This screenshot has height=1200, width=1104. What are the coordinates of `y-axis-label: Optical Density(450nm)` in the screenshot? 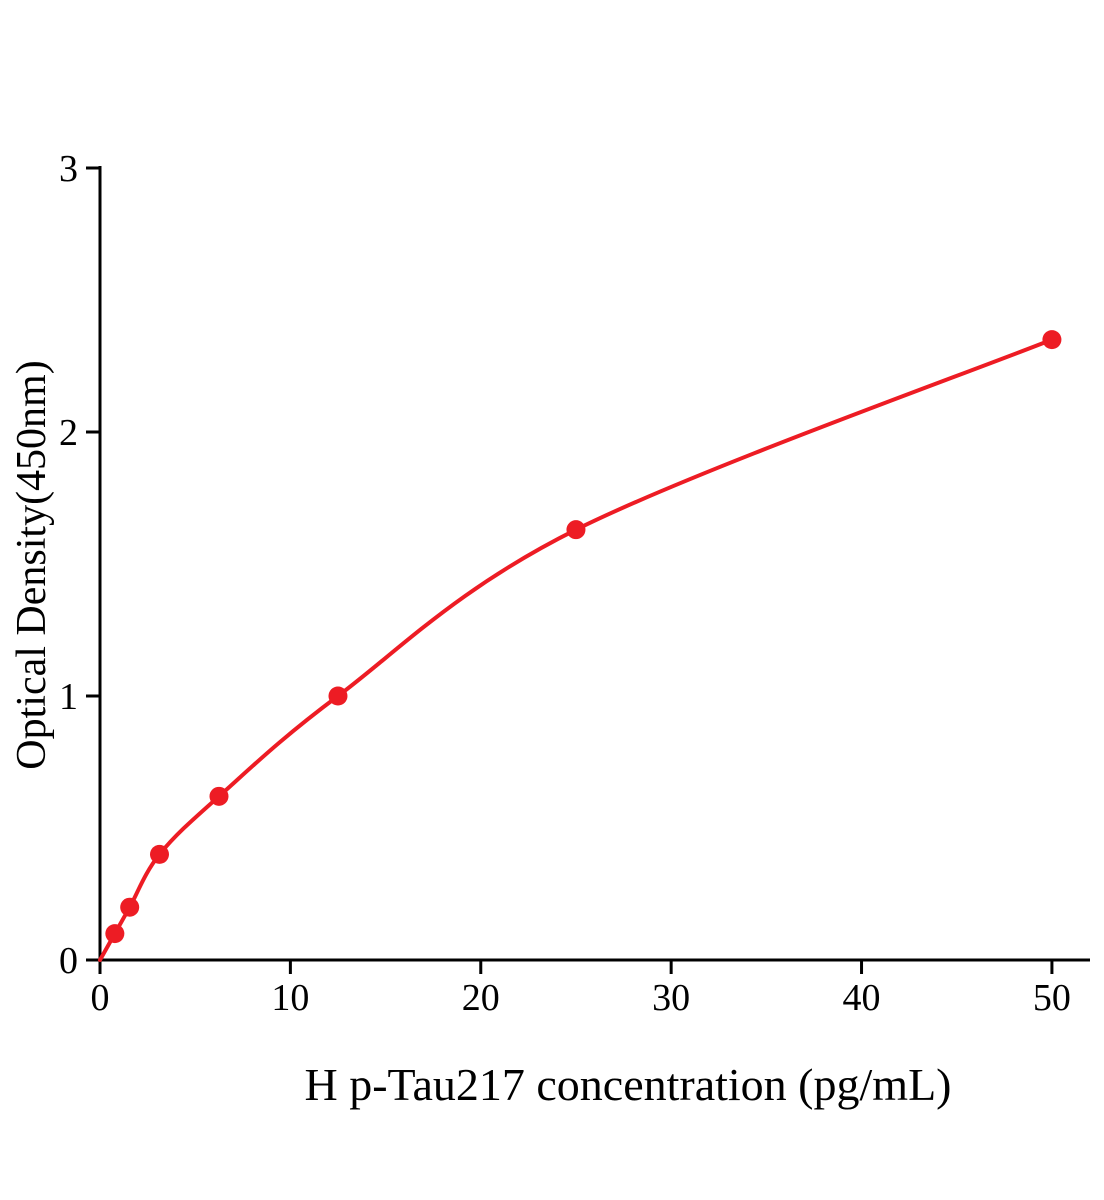 It's located at (32, 564).